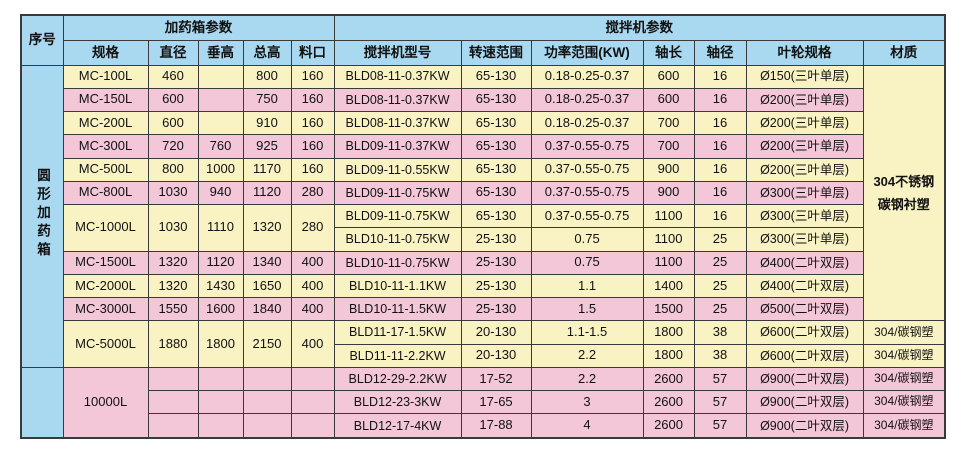 The height and width of the screenshot is (453, 969). I want to click on cell-port: 400, so click(312, 344).